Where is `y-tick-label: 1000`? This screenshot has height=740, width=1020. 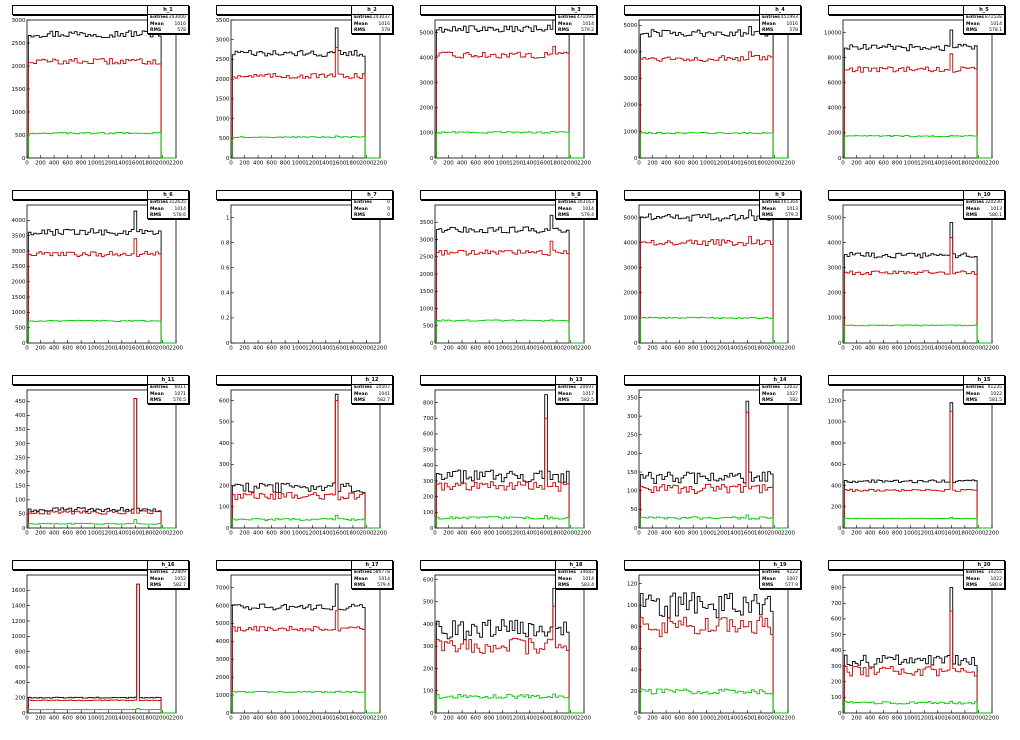
y-tick-label: 1000 is located at coordinates (223, 696).